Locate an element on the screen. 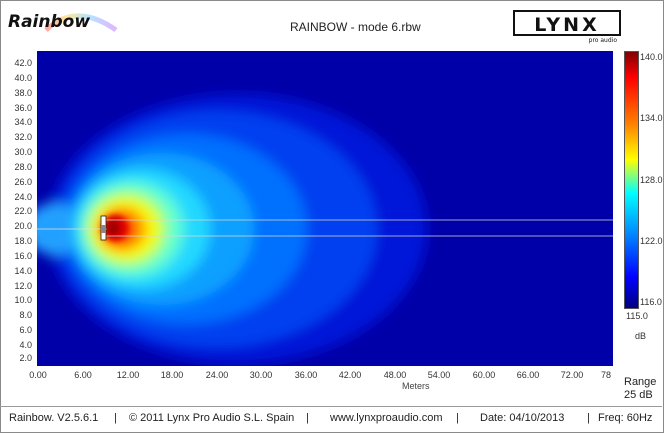  y-tick: 18.0 is located at coordinates (23, 241).